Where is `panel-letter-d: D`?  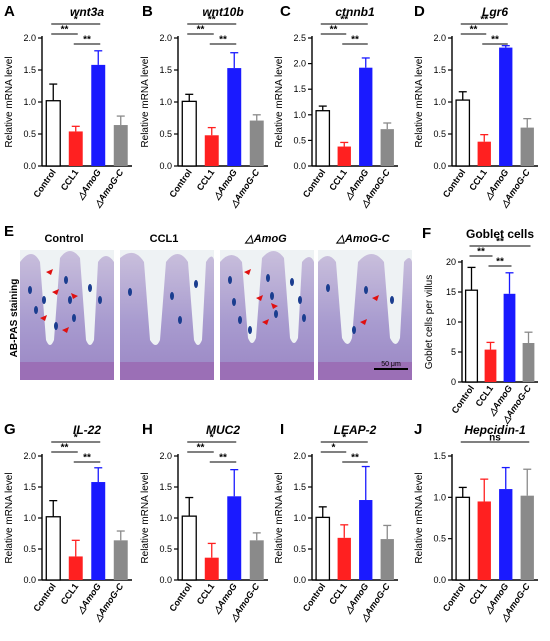 panel-letter-d: D is located at coordinates (419, 11).